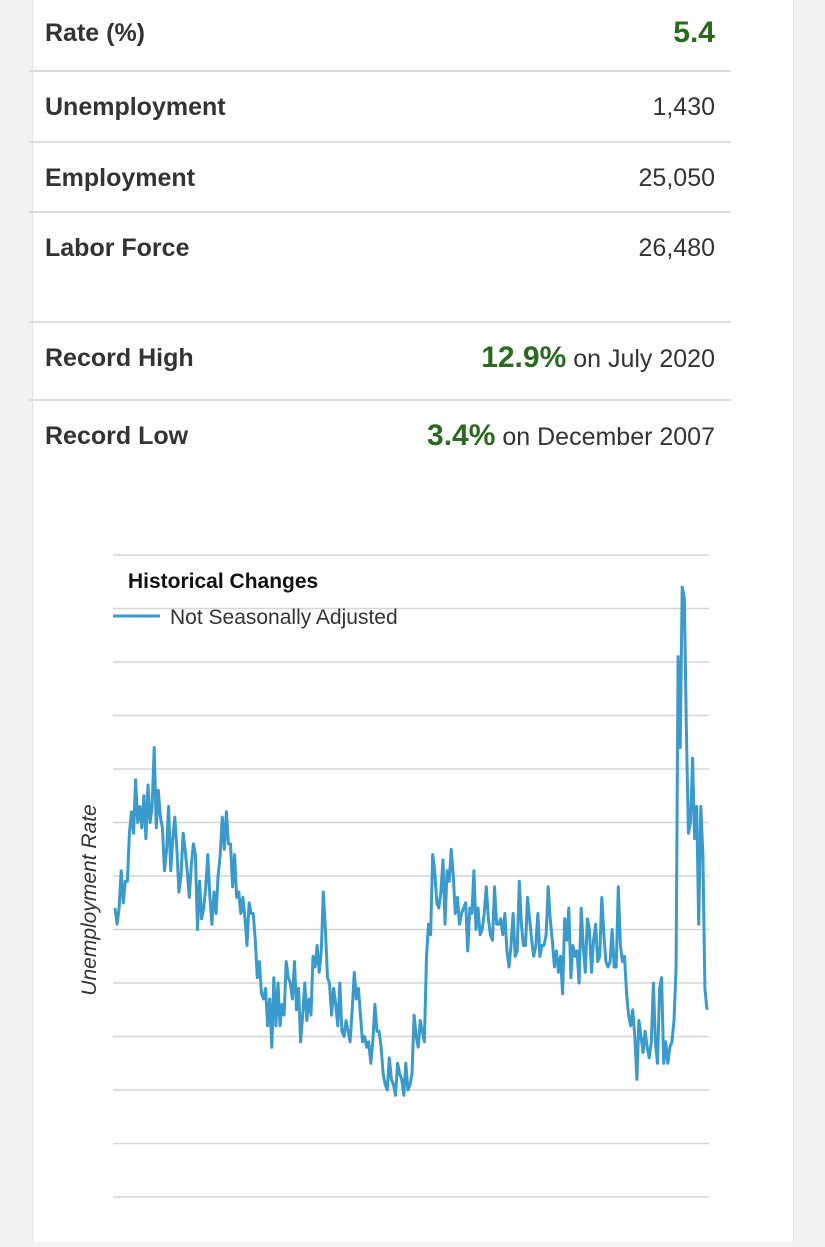 This screenshot has width=825, height=1247. I want to click on labor-force-value: 26,480, so click(676, 247).